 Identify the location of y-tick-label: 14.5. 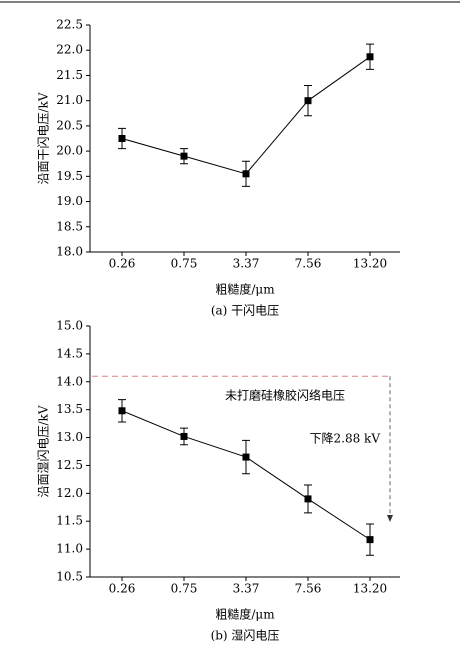
(69, 353).